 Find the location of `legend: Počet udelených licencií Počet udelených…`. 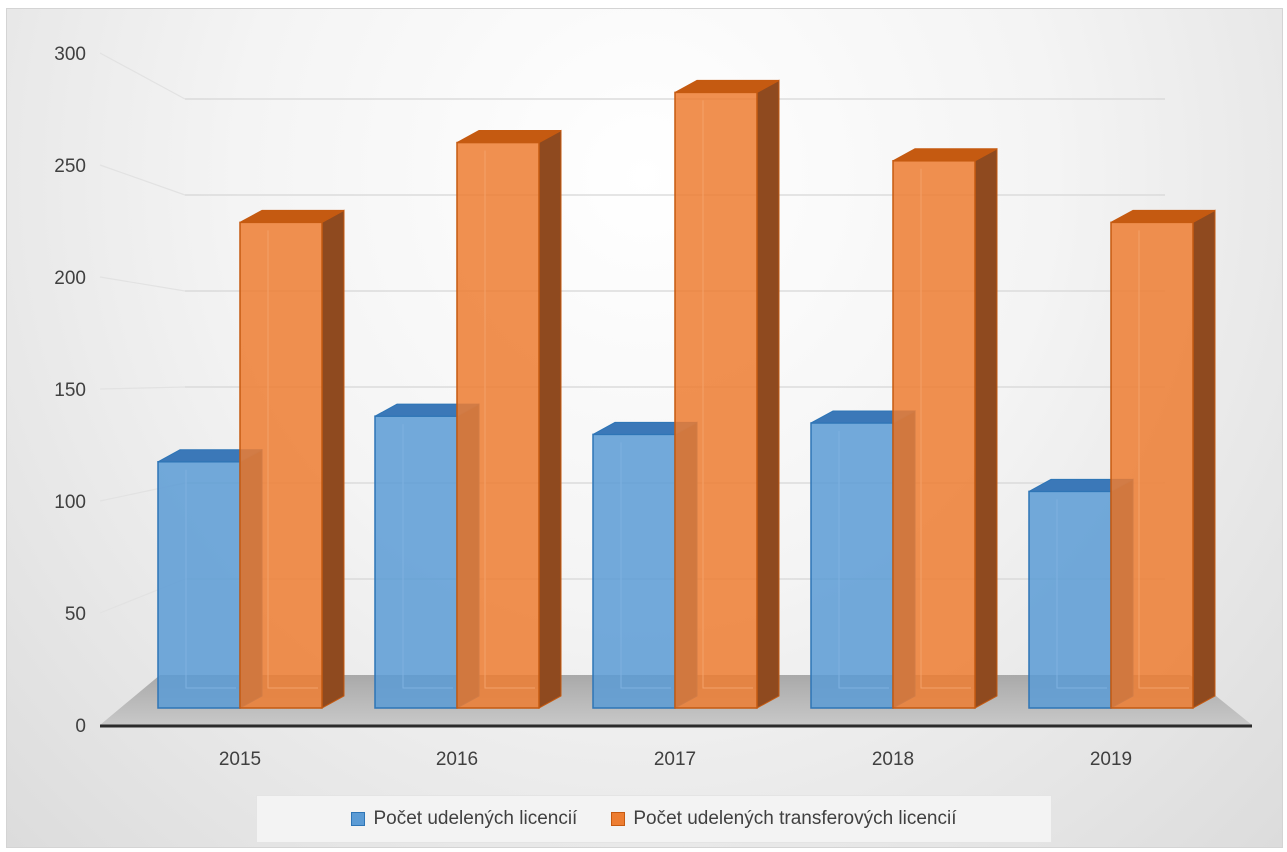

legend: Počet udelených licencií Počet udelených… is located at coordinates (654, 819).